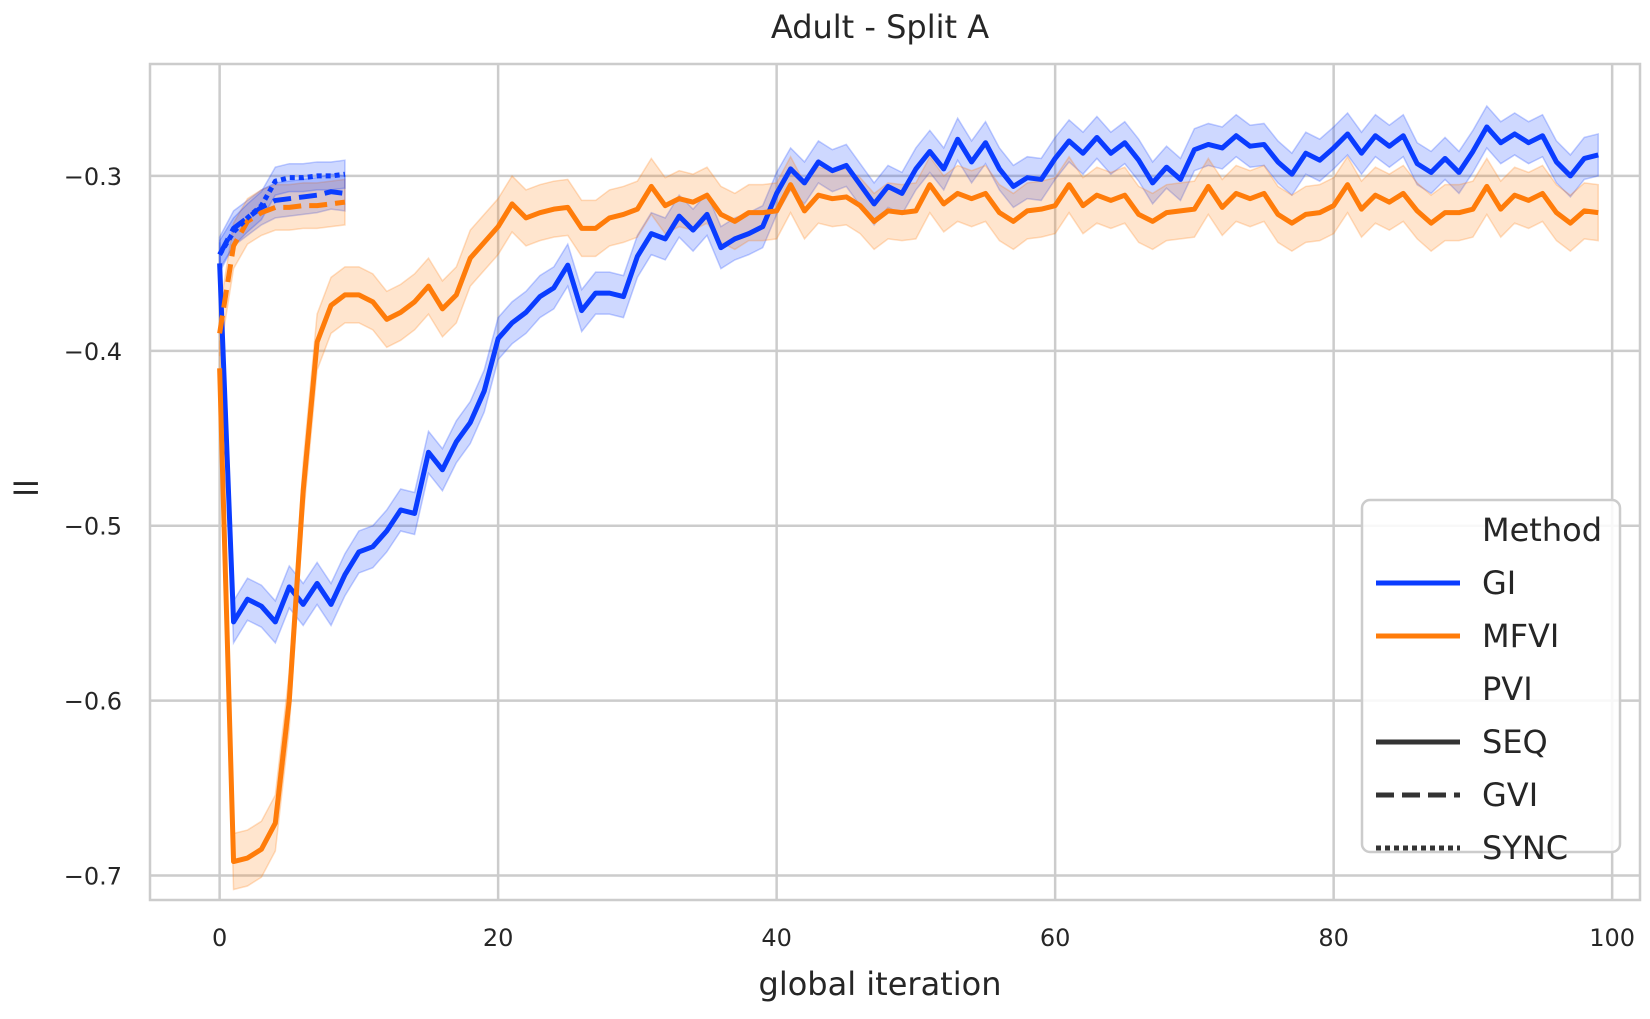  Describe the element at coordinates (93, 177) in the screenshot. I see `y-tick-label: −0.3` at that location.